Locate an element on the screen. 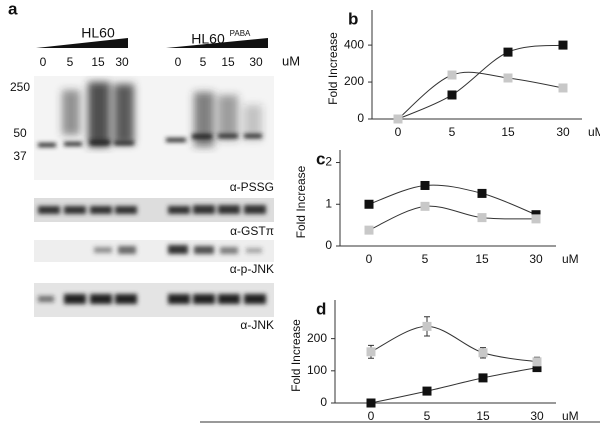  y-tick-label: 100 is located at coordinates (317, 370).